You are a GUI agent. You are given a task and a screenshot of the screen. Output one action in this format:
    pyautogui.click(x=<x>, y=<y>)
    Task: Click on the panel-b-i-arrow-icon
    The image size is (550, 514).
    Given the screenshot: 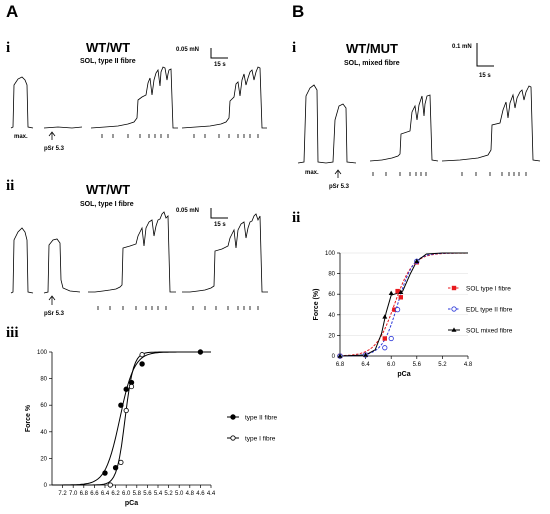 What is the action you would take?
    pyautogui.click(x=338, y=173)
    